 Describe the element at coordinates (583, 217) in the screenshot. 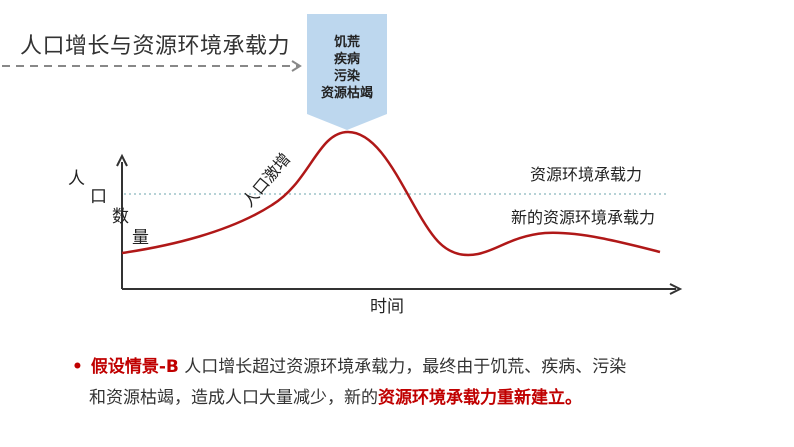

I see `new-capacity-label: 新的资源环境承载力` at that location.